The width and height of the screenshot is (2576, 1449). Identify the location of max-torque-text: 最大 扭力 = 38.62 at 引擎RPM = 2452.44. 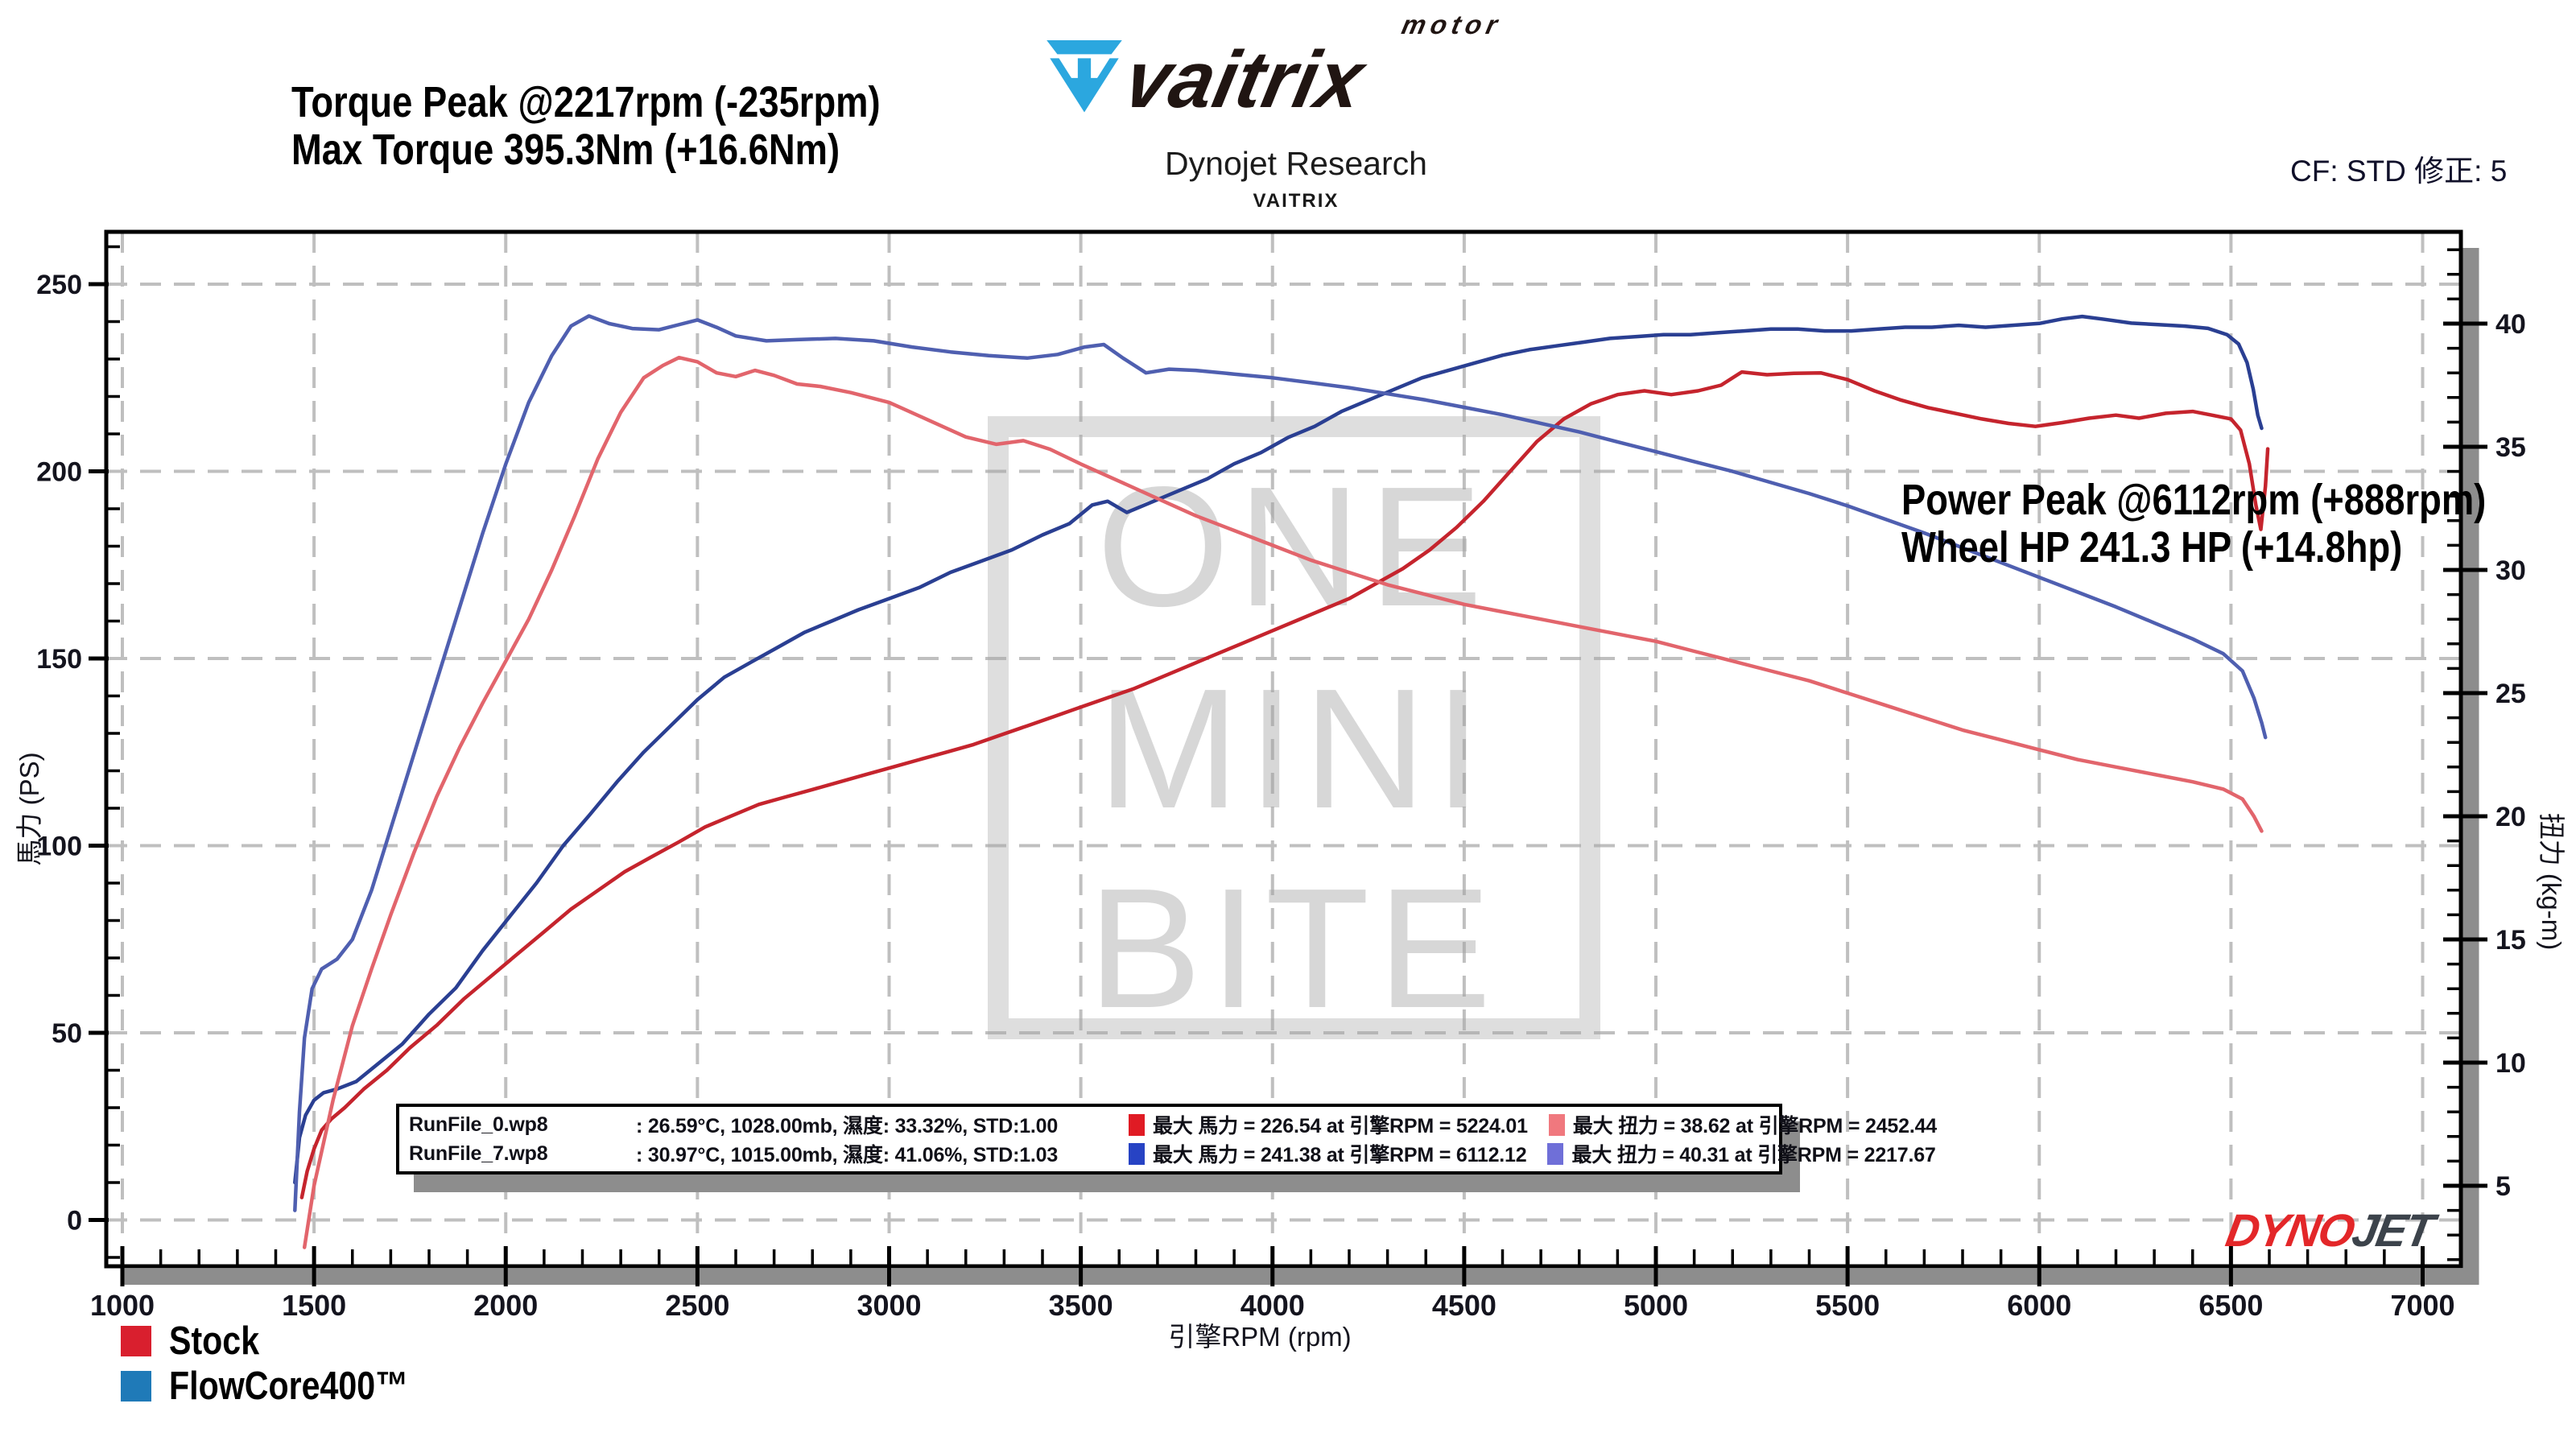
(1754, 1126).